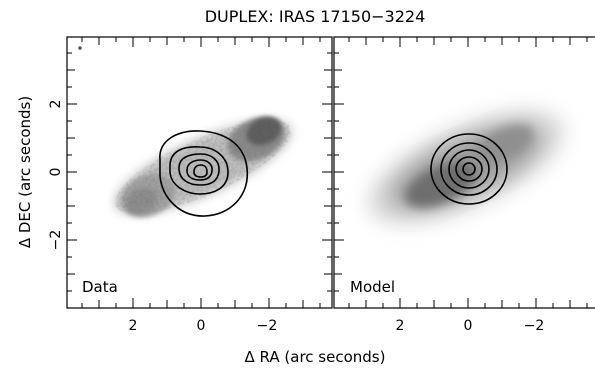  I want to click on model-panel-label: Model, so click(372, 287).